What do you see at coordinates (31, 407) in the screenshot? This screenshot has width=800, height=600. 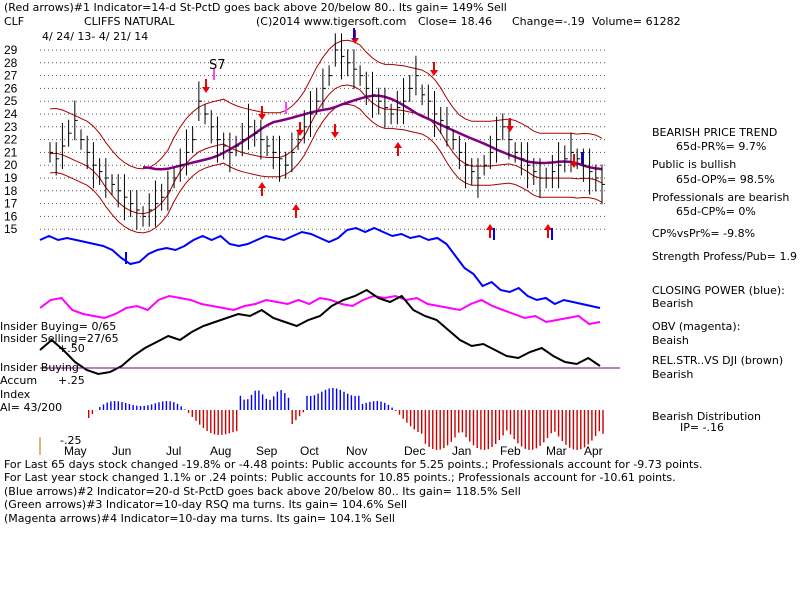 I see `ai-label: AI= 43/200` at bounding box center [31, 407].